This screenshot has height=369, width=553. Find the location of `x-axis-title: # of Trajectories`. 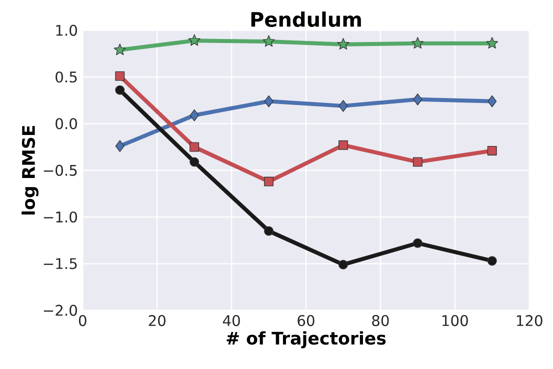

x-axis-title: # of Trajectories is located at coordinates (306, 339).